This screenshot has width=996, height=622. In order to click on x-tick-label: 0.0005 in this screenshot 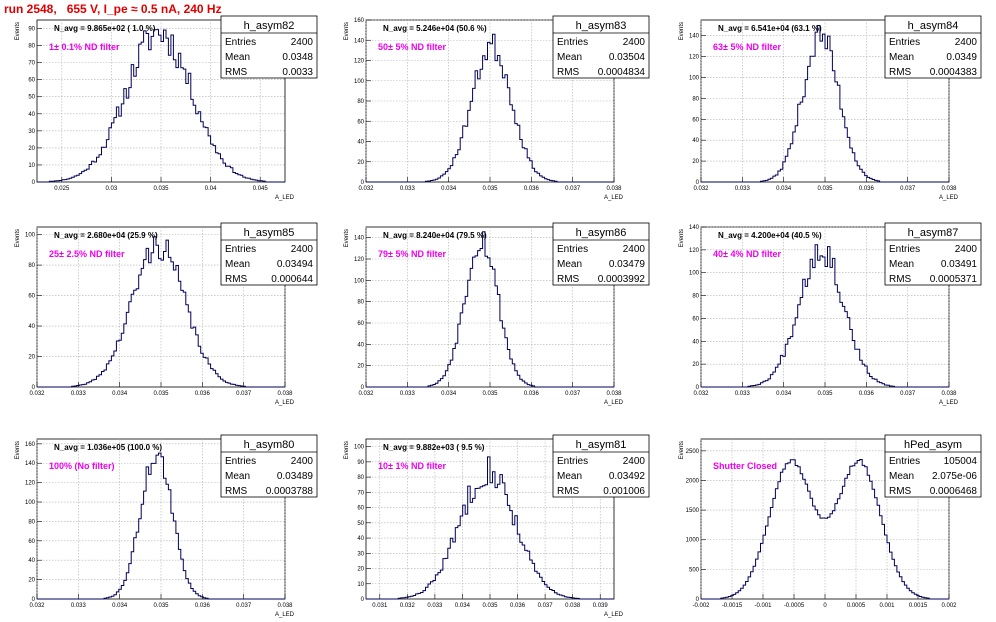, I will do `click(856, 606)`.